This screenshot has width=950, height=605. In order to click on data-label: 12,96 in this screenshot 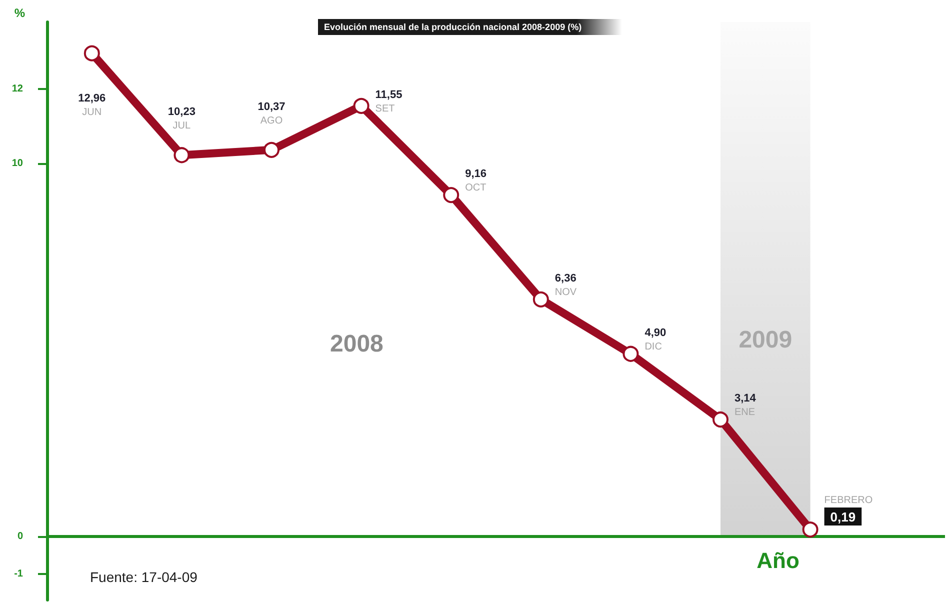, I will do `click(92, 98)`.